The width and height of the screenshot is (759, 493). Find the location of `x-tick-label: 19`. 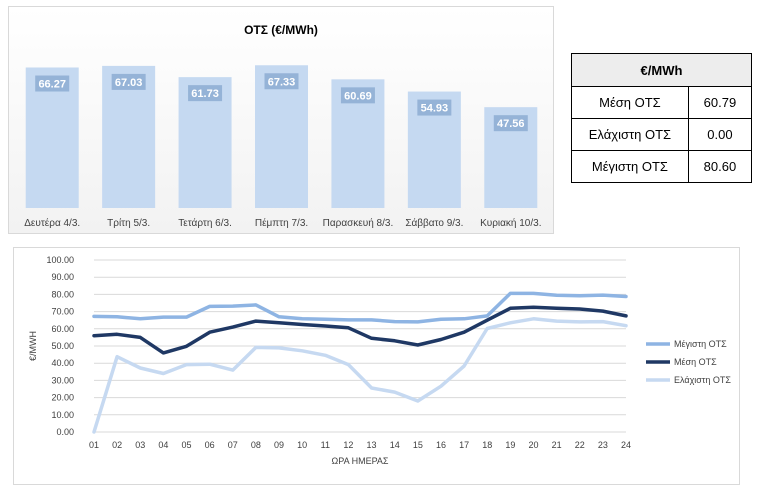

x-tick-label: 19 is located at coordinates (510, 445).